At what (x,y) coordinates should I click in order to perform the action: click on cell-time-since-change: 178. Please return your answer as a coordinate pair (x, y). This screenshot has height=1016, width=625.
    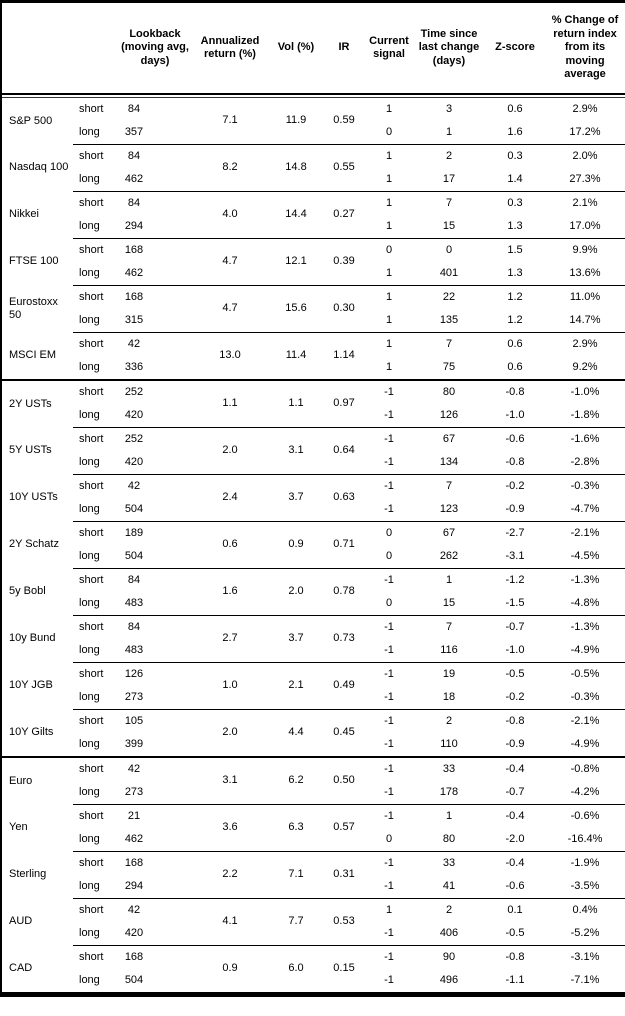
    Looking at the image, I should click on (449, 791).